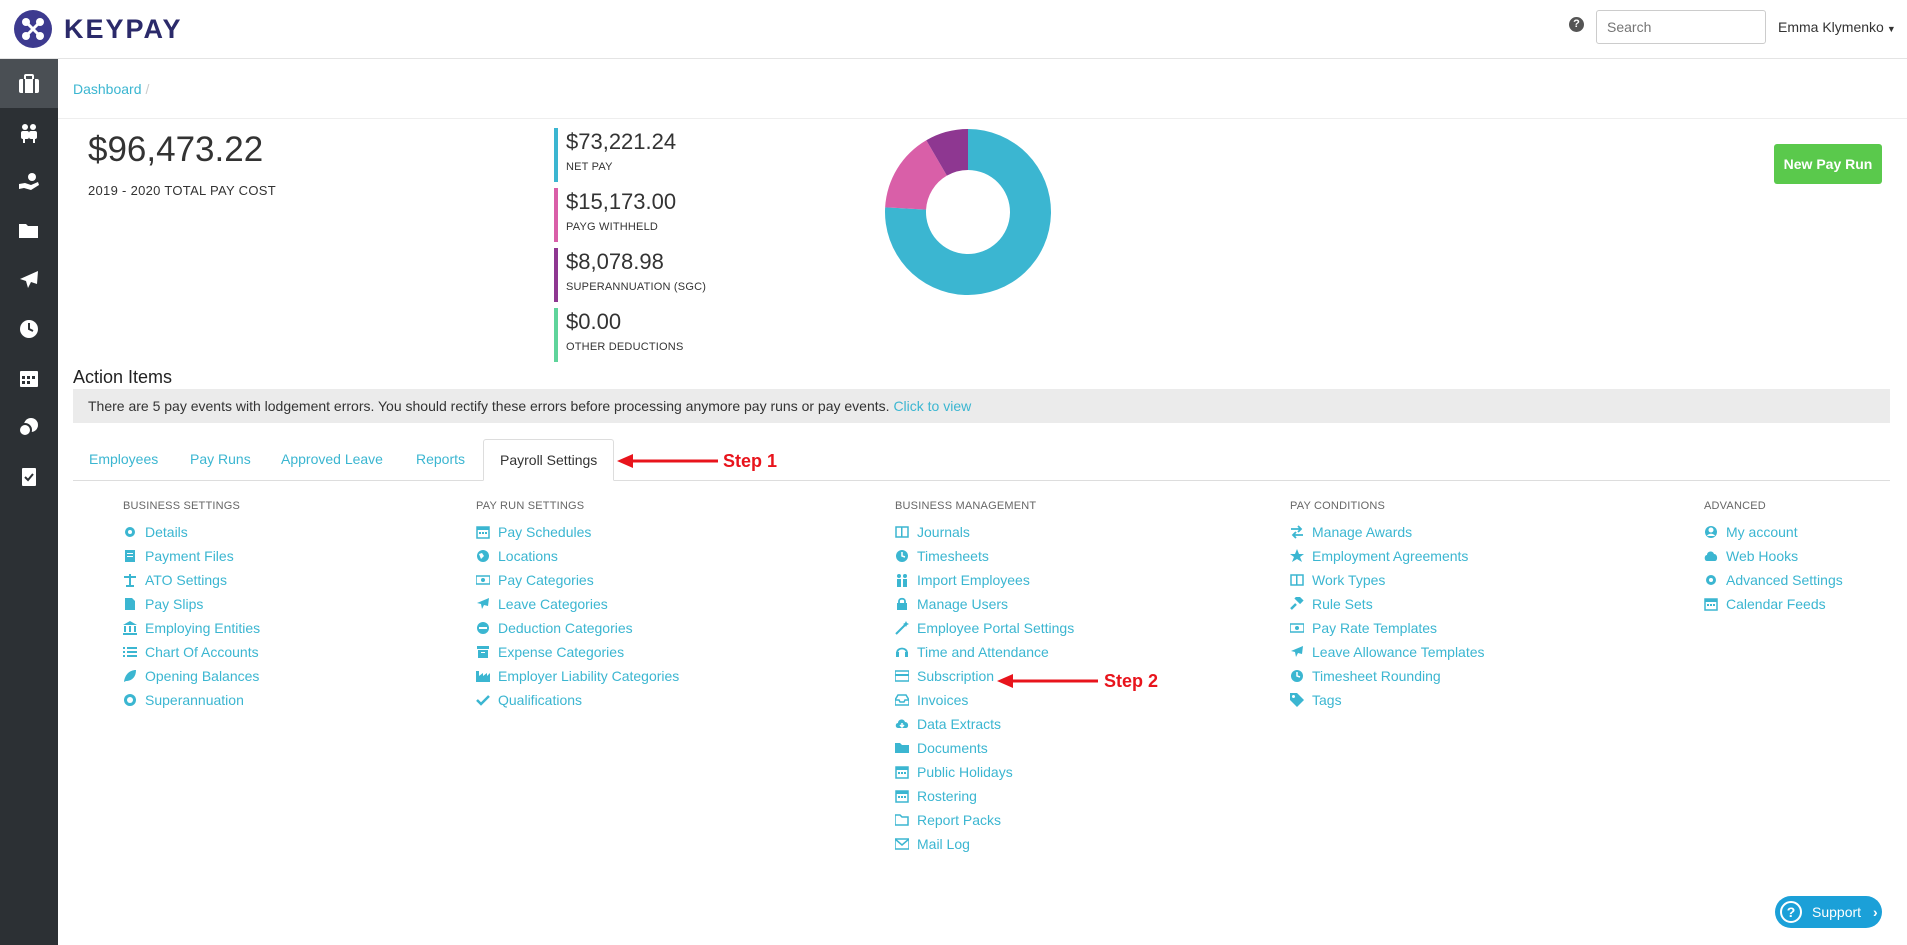  What do you see at coordinates (984, 556) in the screenshot?
I see `settings-link-timesheets: Timesheets` at bounding box center [984, 556].